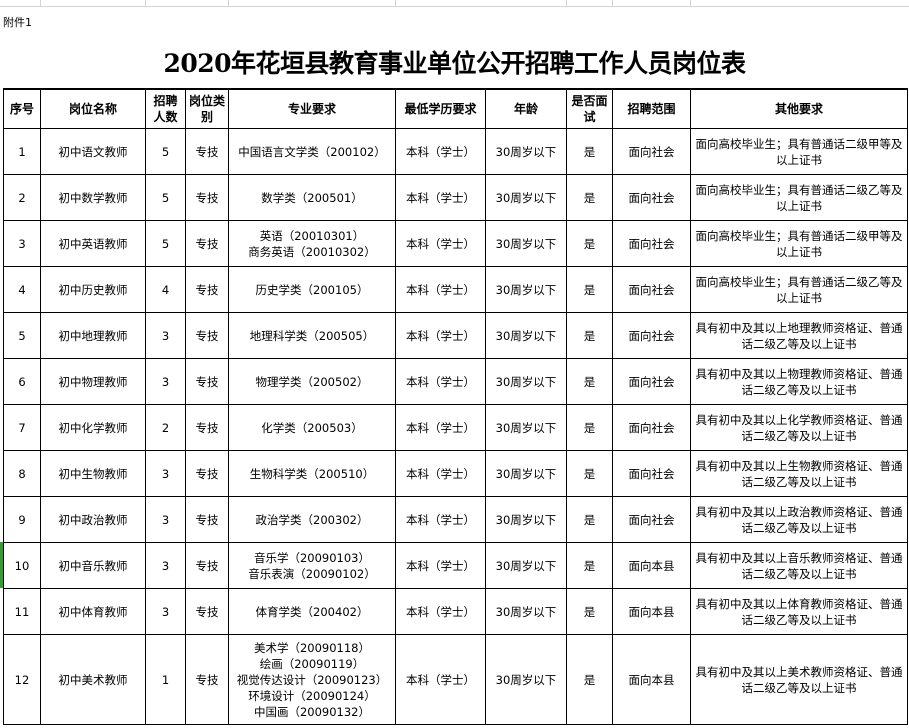  What do you see at coordinates (312, 289) in the screenshot?
I see `cell-major-requirement: 历史学类（200105）` at bounding box center [312, 289].